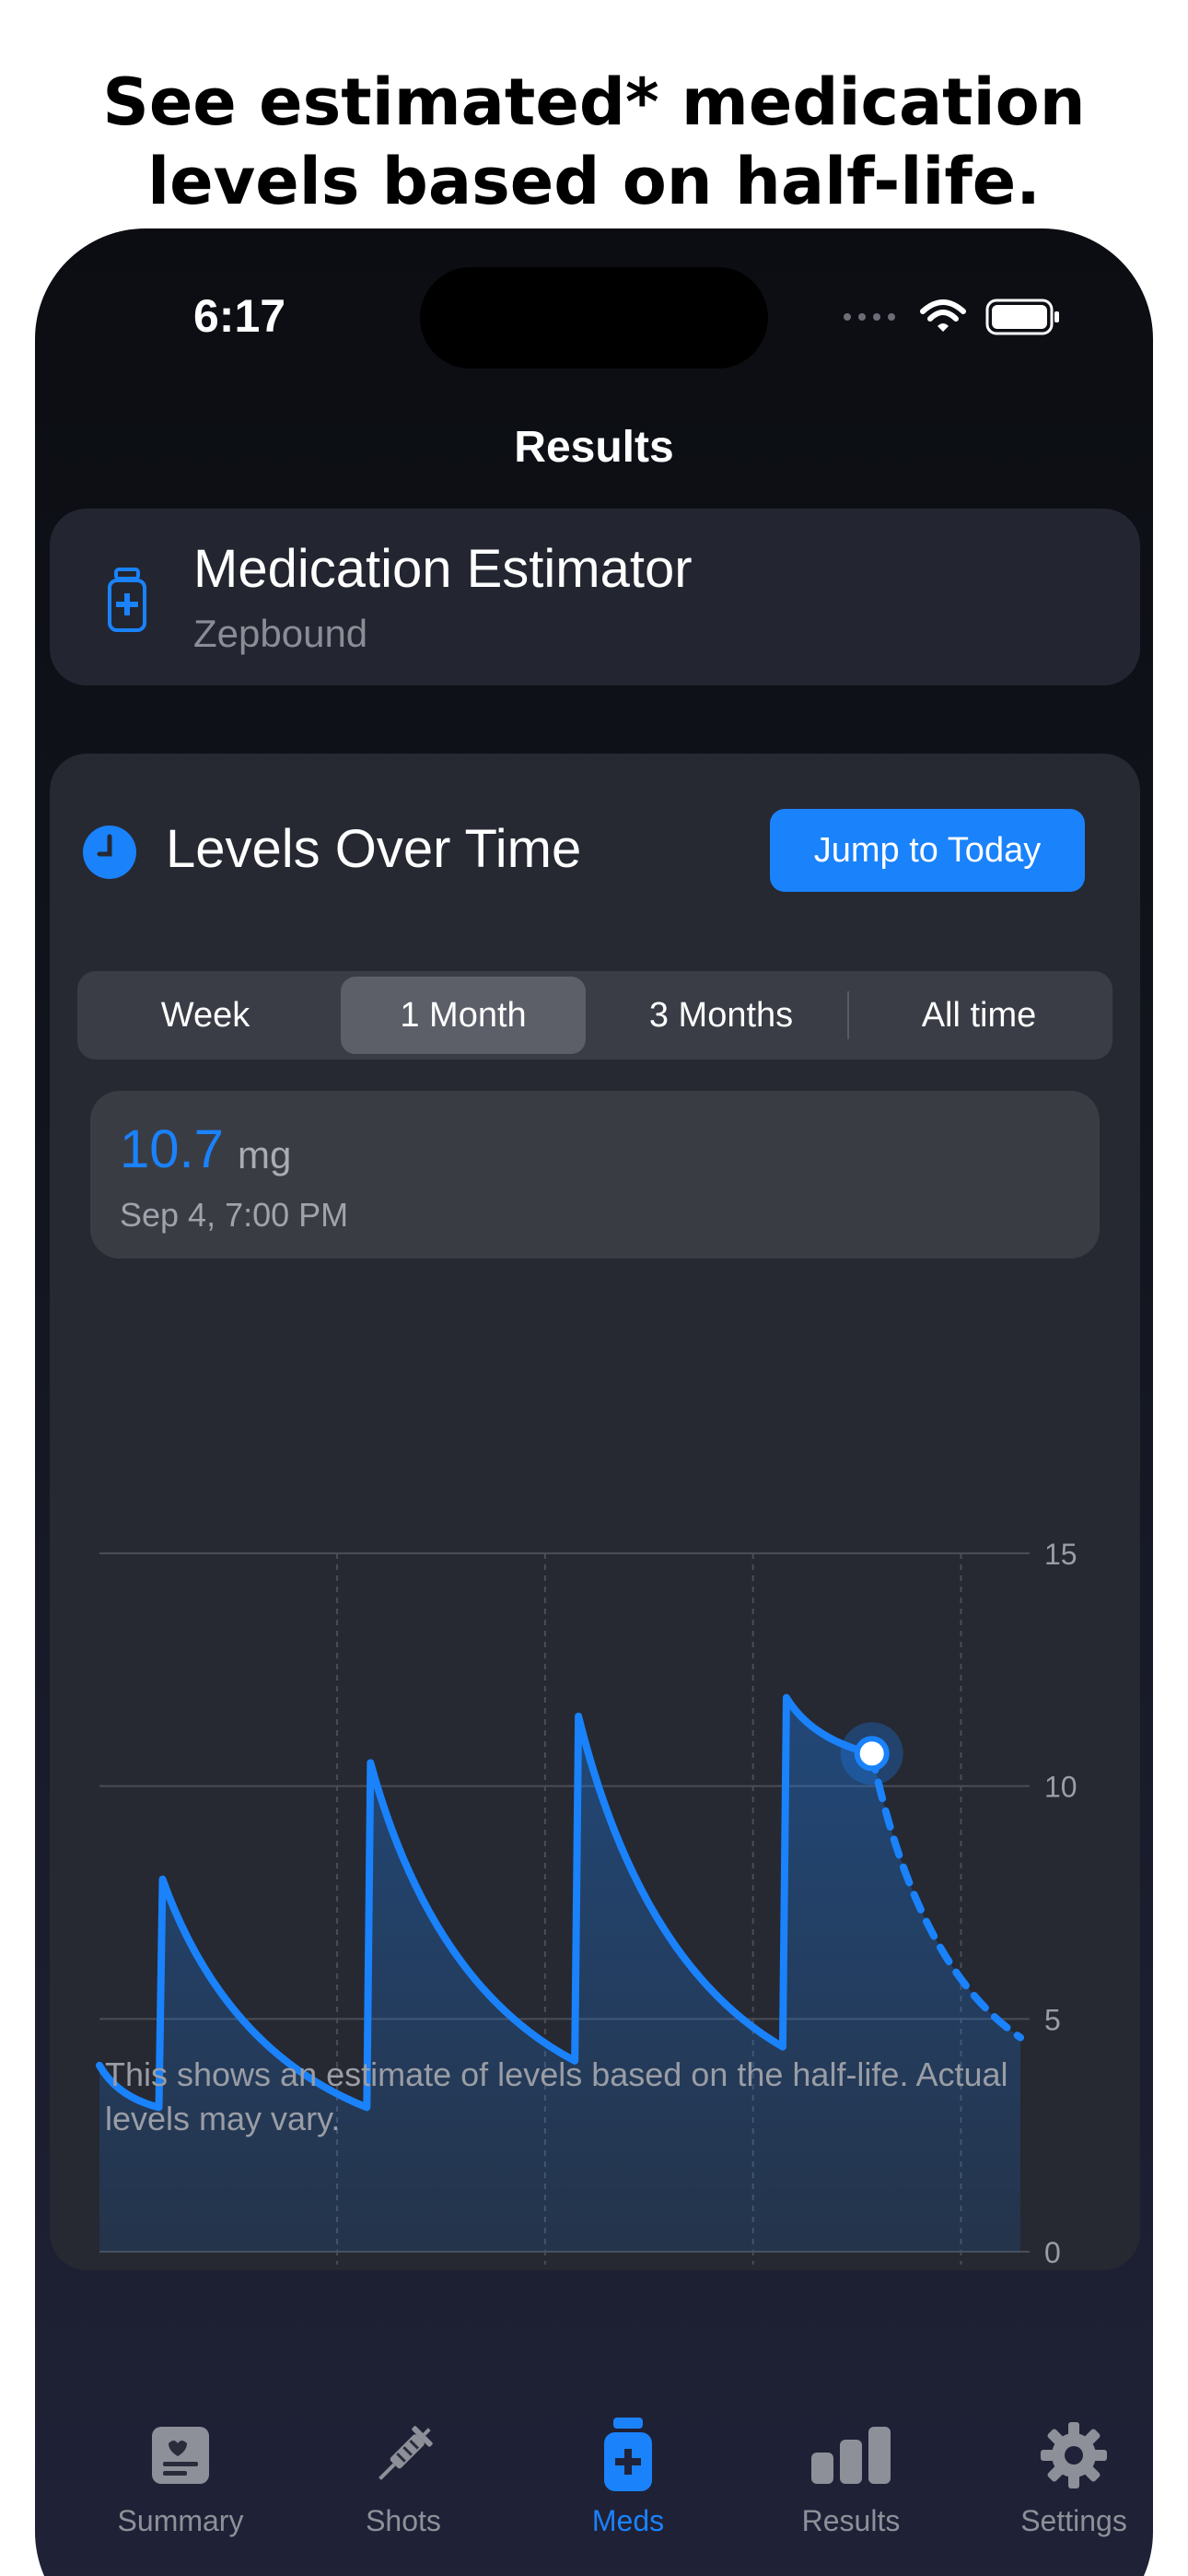 This screenshot has height=2576, width=1188. What do you see at coordinates (594, 318) in the screenshot?
I see `dynamic-island` at bounding box center [594, 318].